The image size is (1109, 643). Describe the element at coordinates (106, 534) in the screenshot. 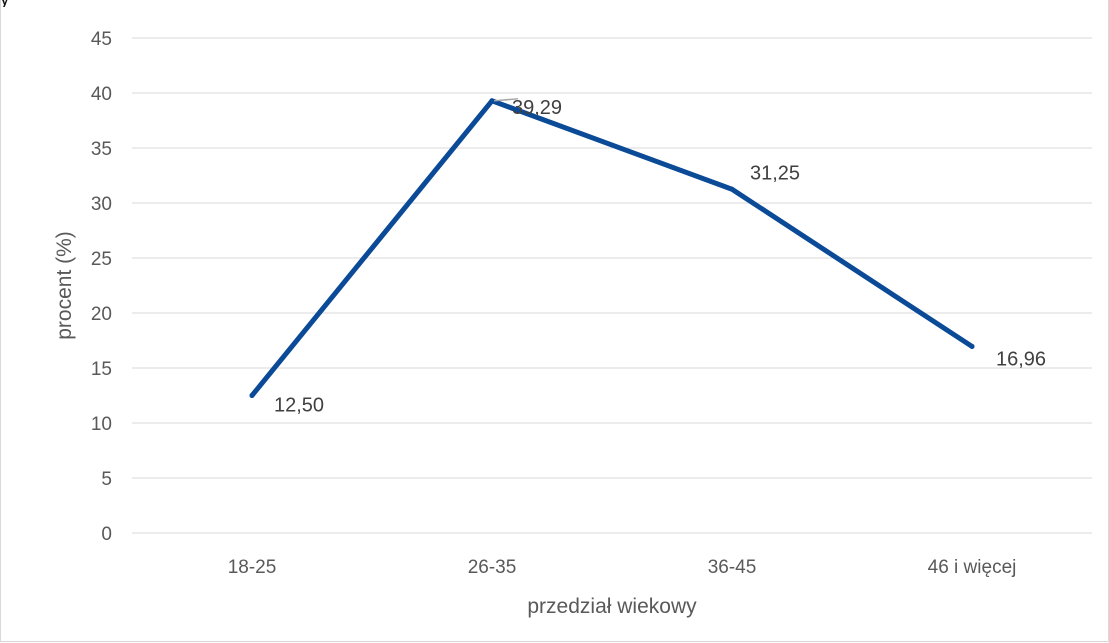

I see `y-tick-label: 0` at that location.